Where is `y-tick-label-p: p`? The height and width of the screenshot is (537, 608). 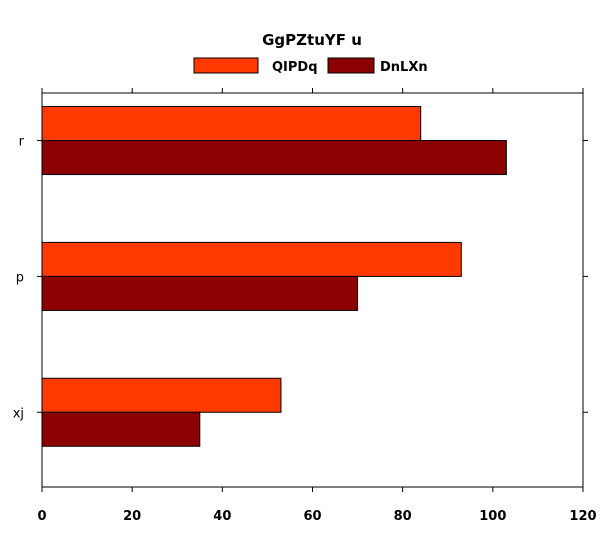
y-tick-label-p: p is located at coordinates (20, 277).